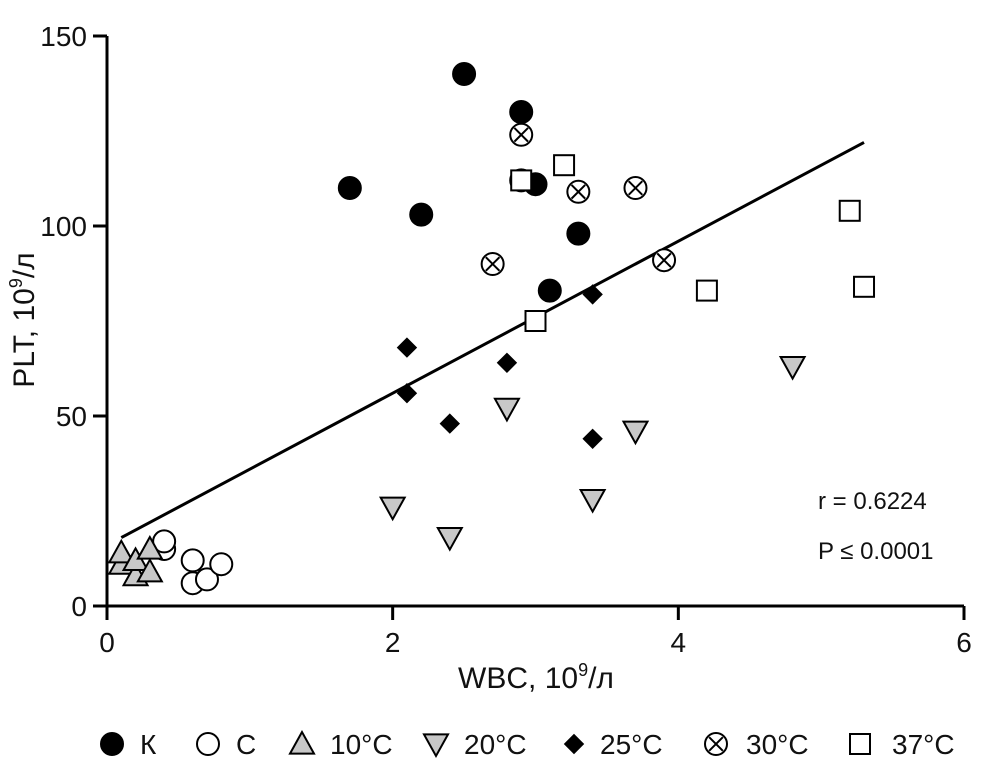  I want to click on legend-item: К, so click(128, 744).